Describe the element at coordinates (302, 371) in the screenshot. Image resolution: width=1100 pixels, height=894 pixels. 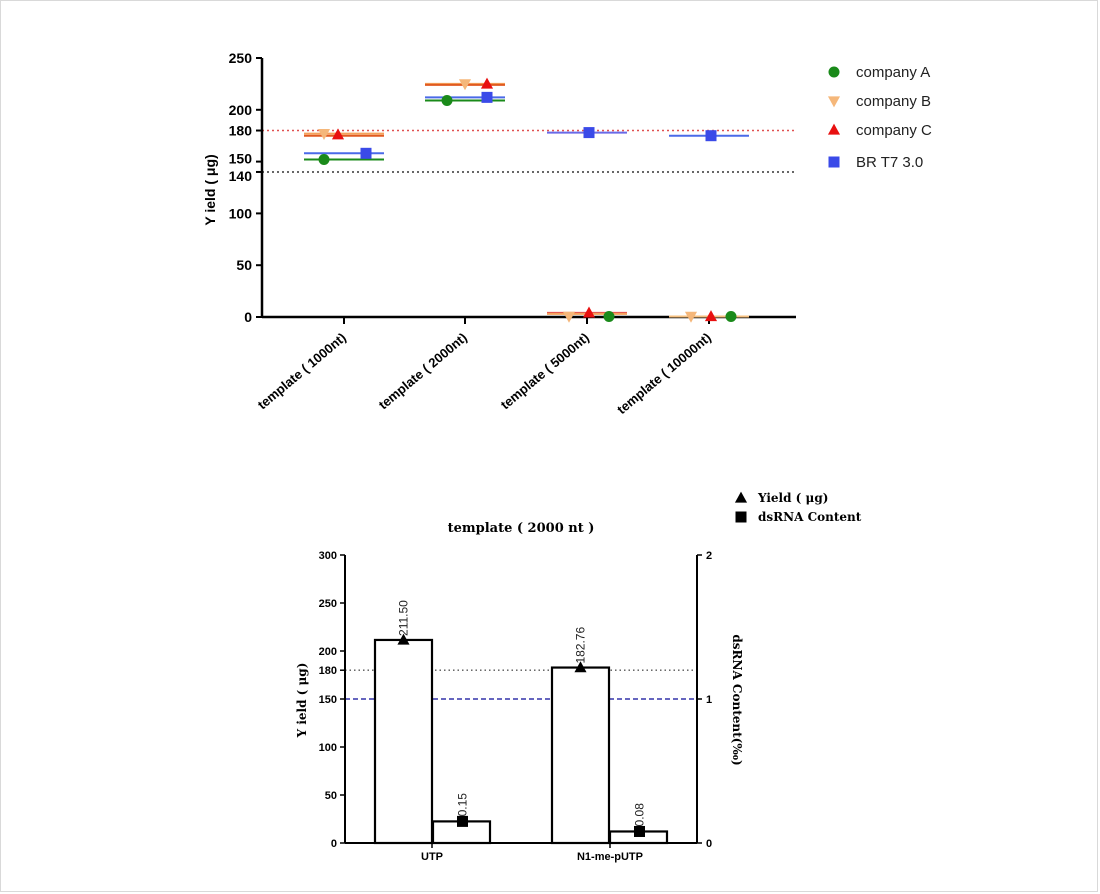
I see `x-tick-label: template ( 1000nt)` at that location.